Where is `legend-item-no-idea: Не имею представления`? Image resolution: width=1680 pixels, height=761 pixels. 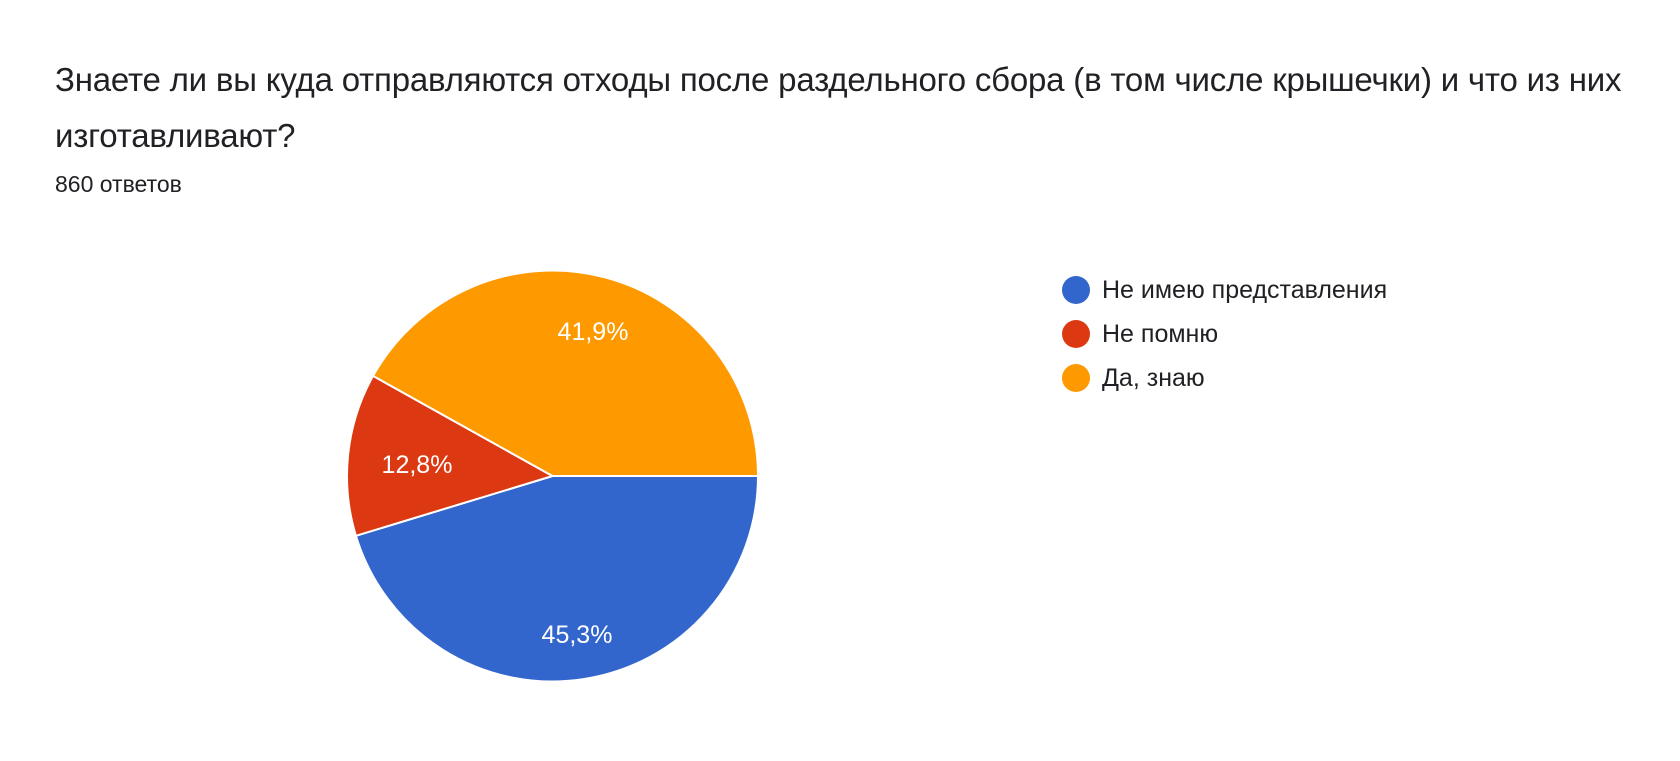
legend-item-no-idea: Не имею представления is located at coordinates (1224, 290).